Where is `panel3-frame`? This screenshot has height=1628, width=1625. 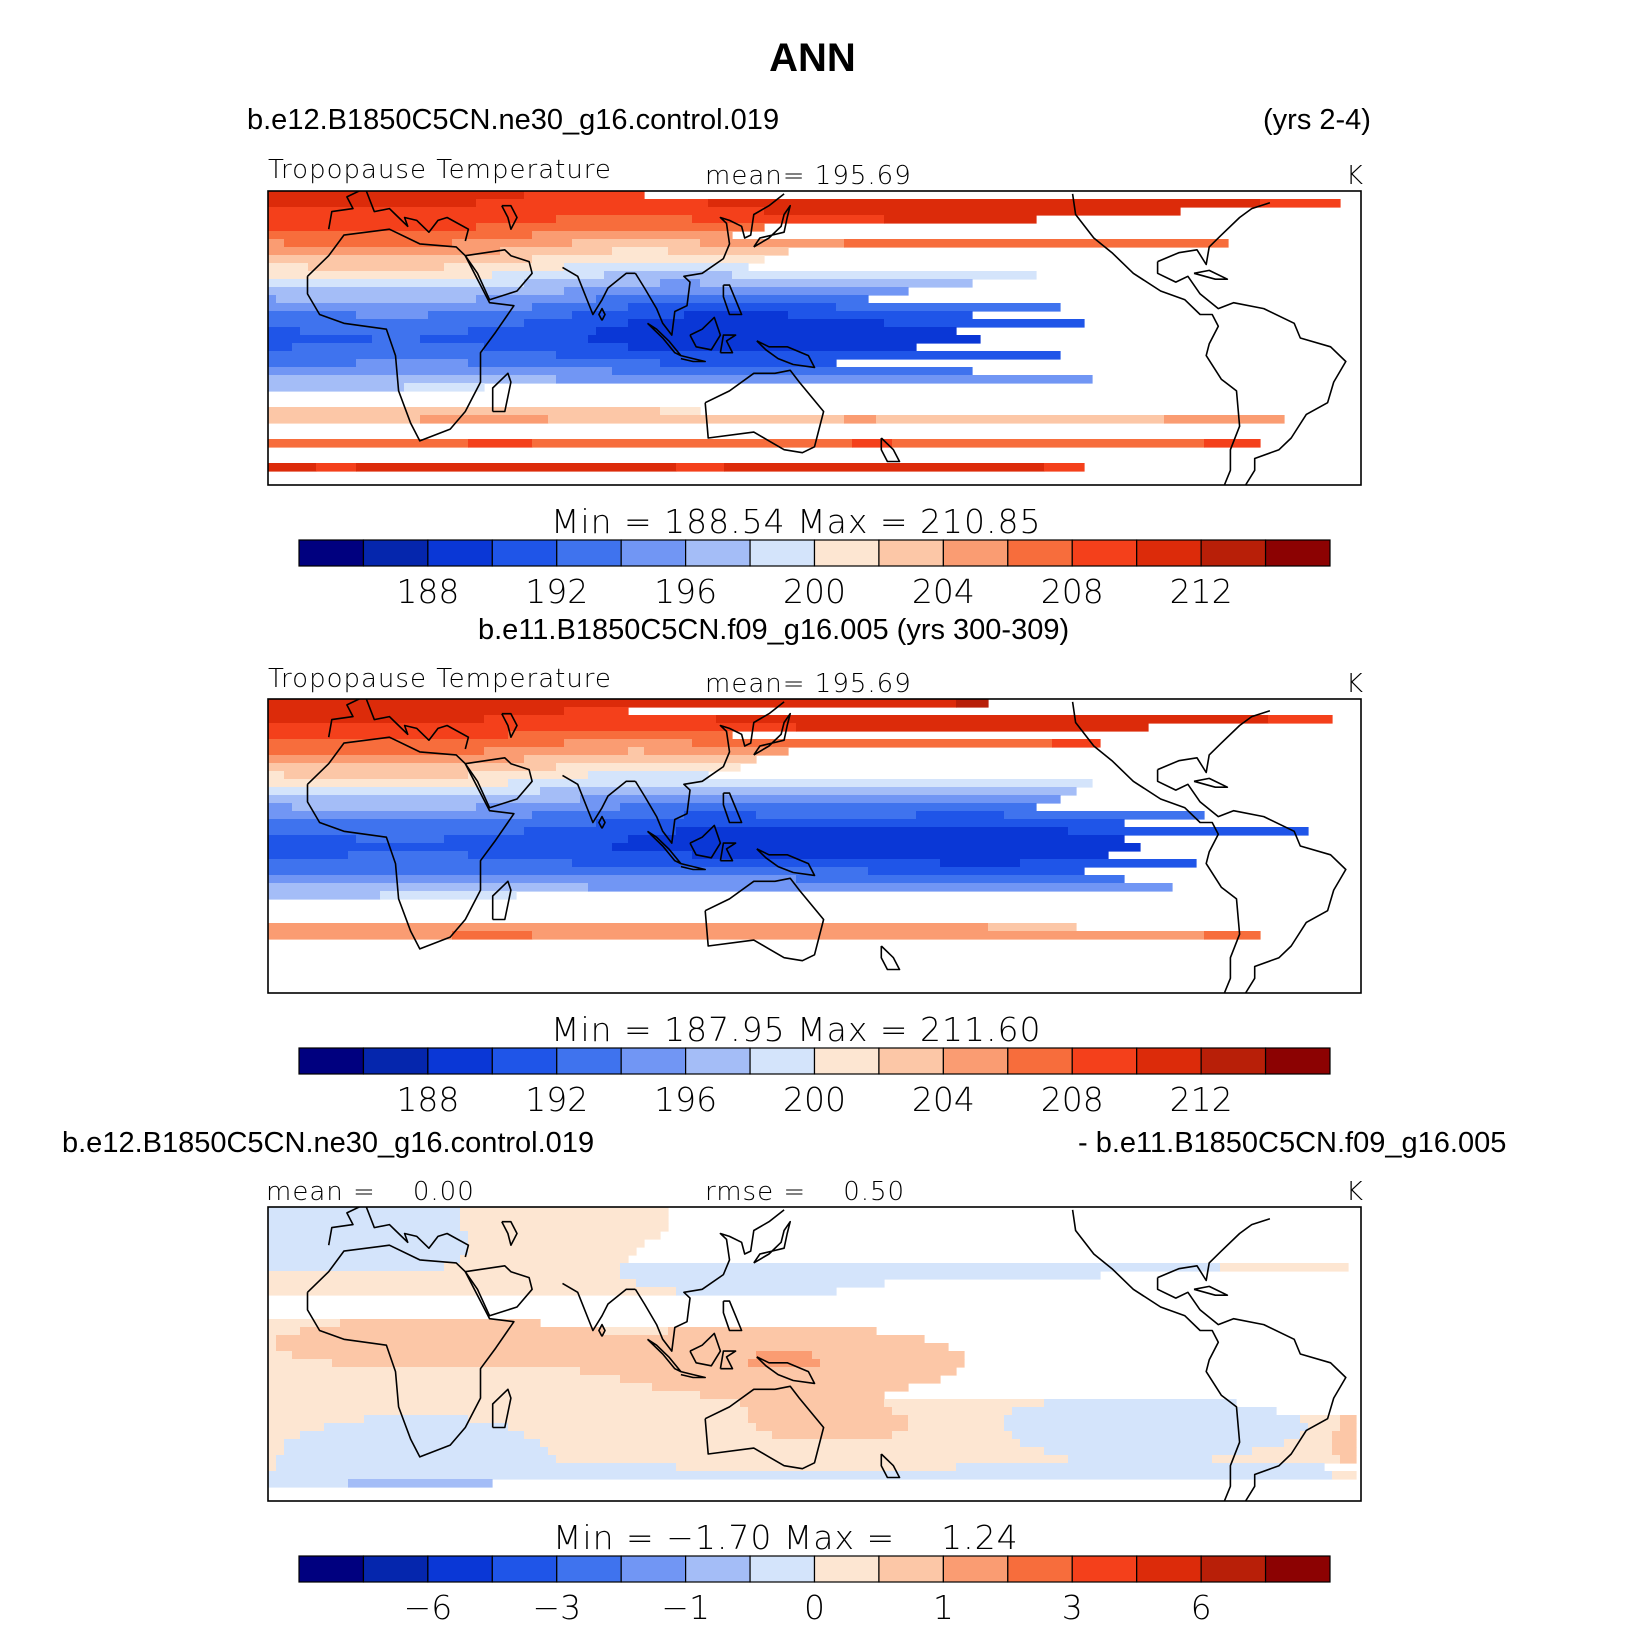 panel3-frame is located at coordinates (814, 1354).